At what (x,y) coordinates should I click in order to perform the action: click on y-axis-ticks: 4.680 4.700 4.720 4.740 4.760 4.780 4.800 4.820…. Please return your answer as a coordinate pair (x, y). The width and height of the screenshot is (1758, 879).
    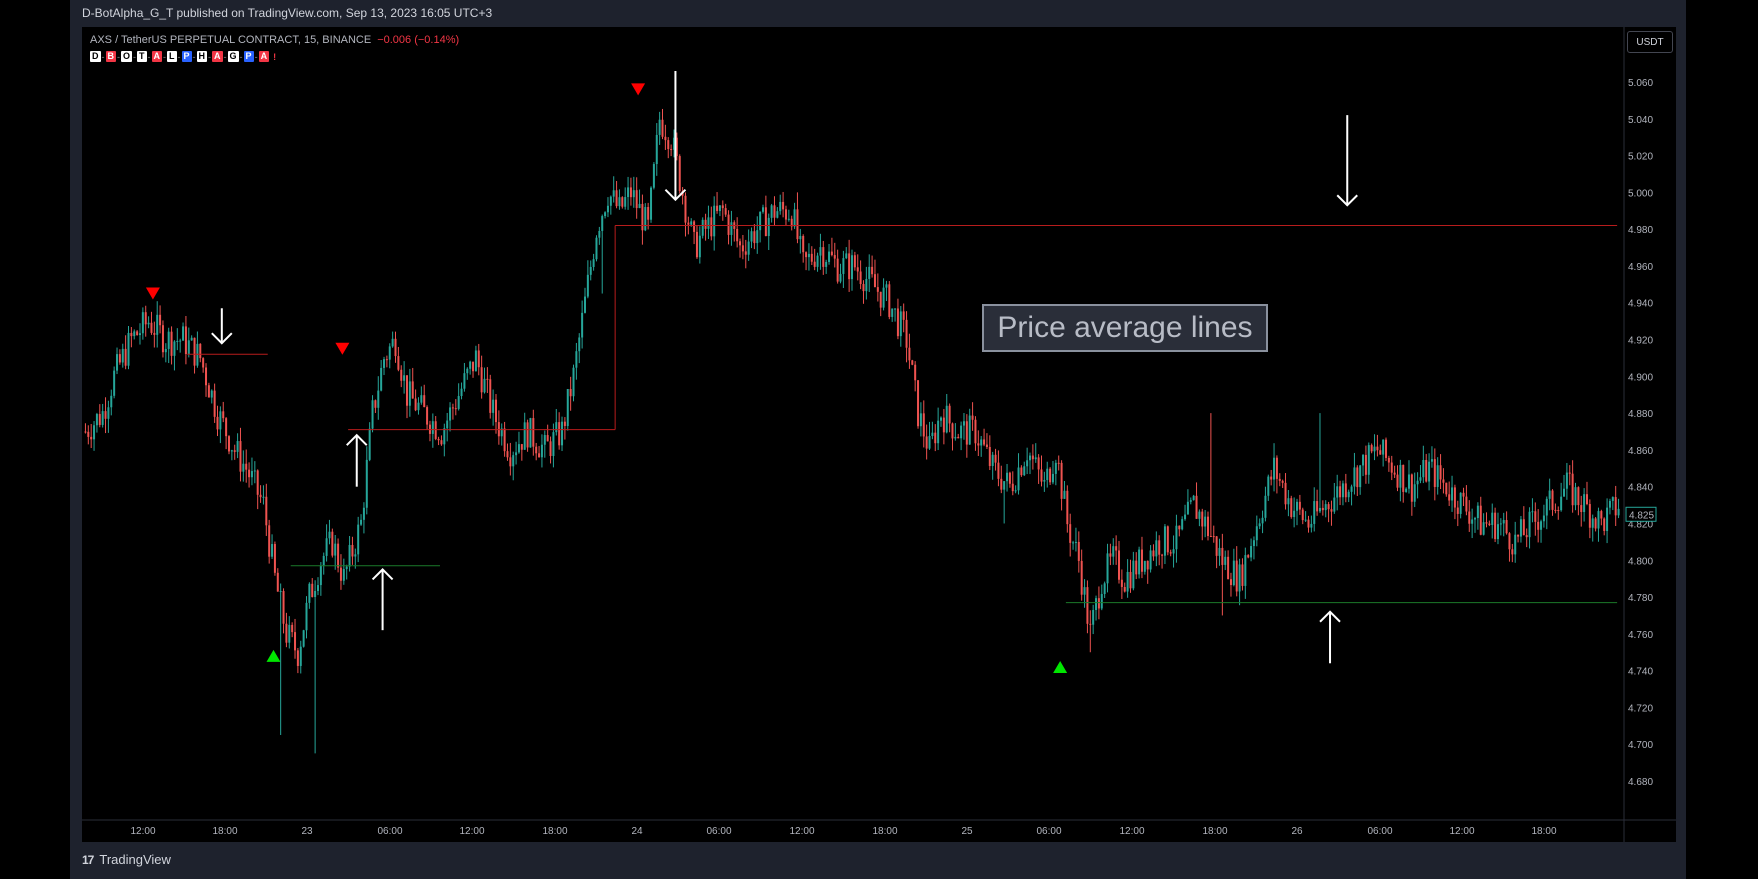
    Looking at the image, I should click on (1640, 433).